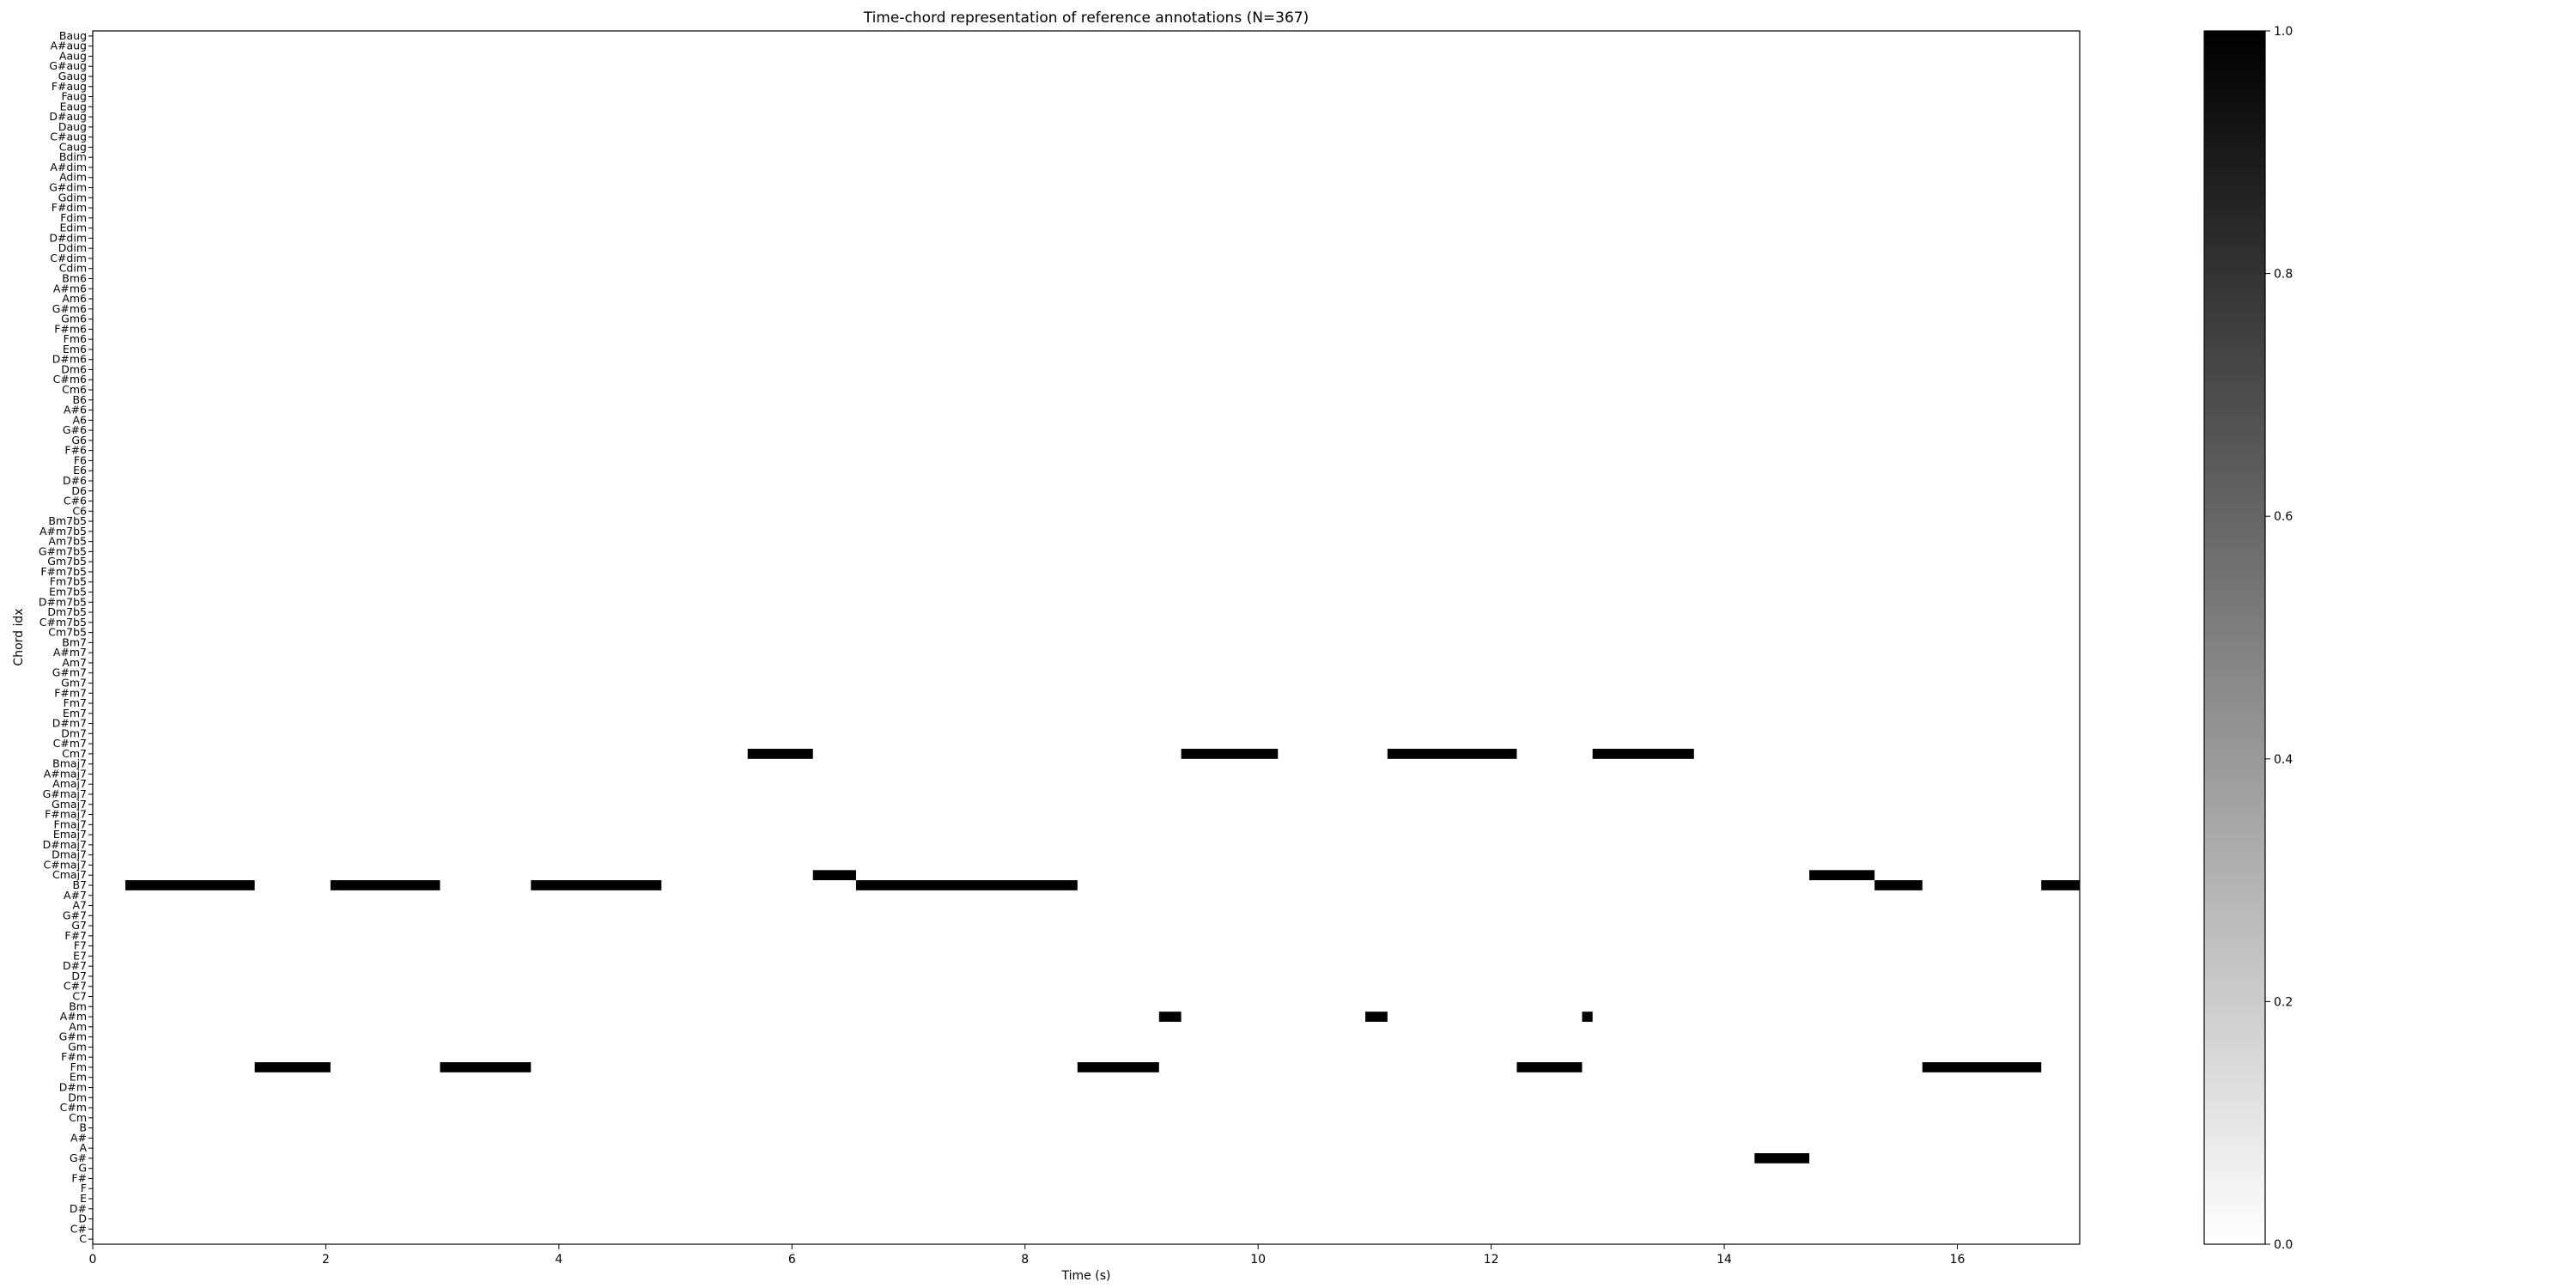 This screenshot has width=2576, height=1288. What do you see at coordinates (73, 269) in the screenshot?
I see `y-tick-label: Cdim` at bounding box center [73, 269].